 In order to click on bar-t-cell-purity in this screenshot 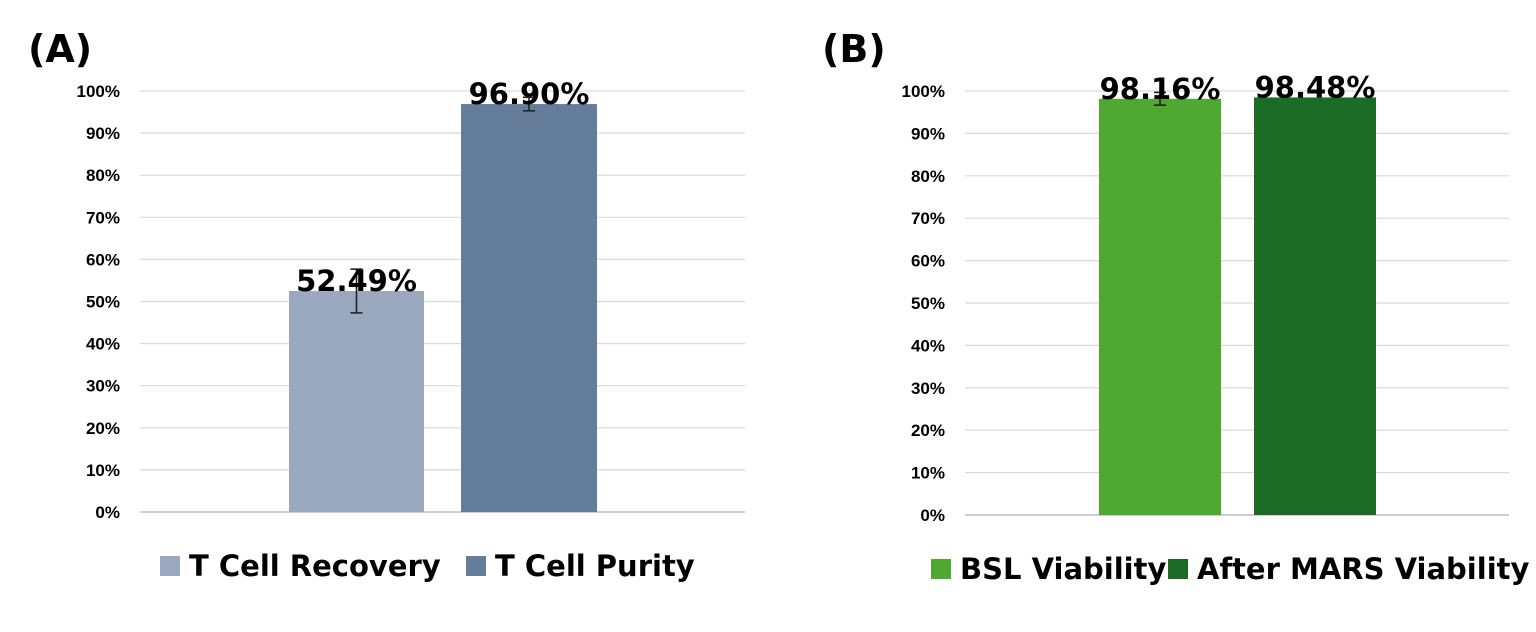, I will do `click(529, 308)`.